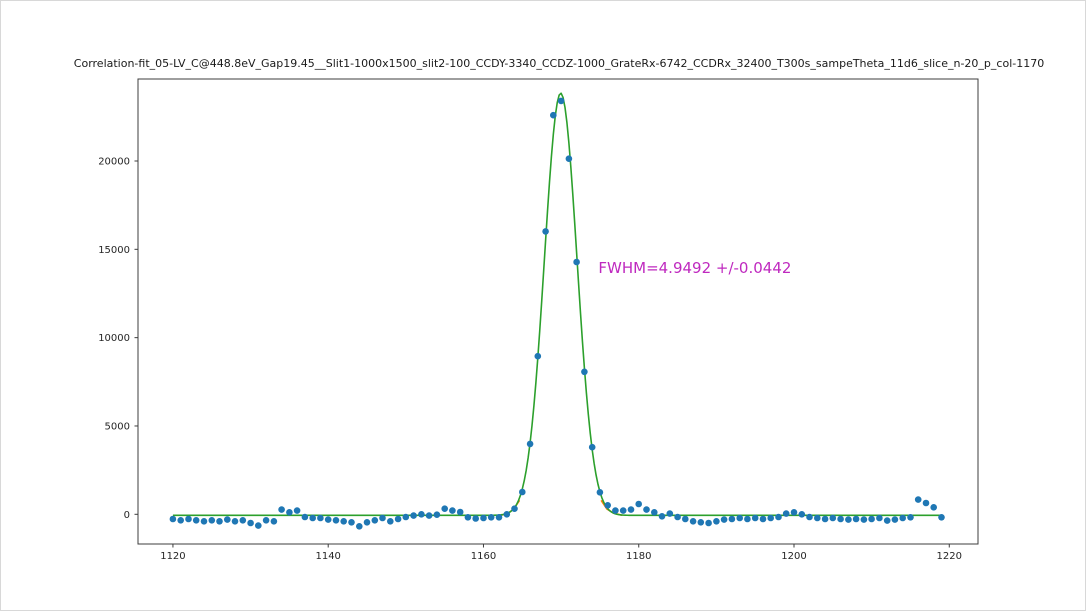 The height and width of the screenshot is (611, 1086). Describe the element at coordinates (638, 556) in the screenshot. I see `x-tick-label: 1180` at that location.